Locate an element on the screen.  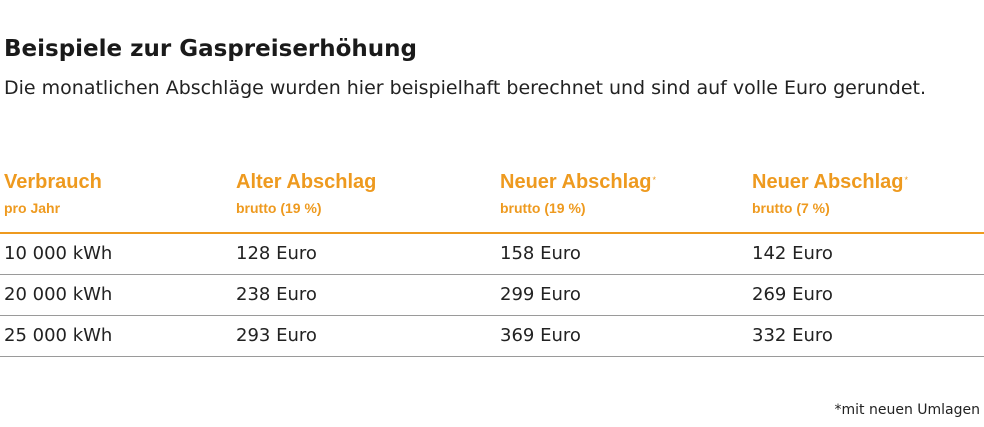
table-cell-neuer-abschlag-19: 158 Euro is located at coordinates (540, 253).